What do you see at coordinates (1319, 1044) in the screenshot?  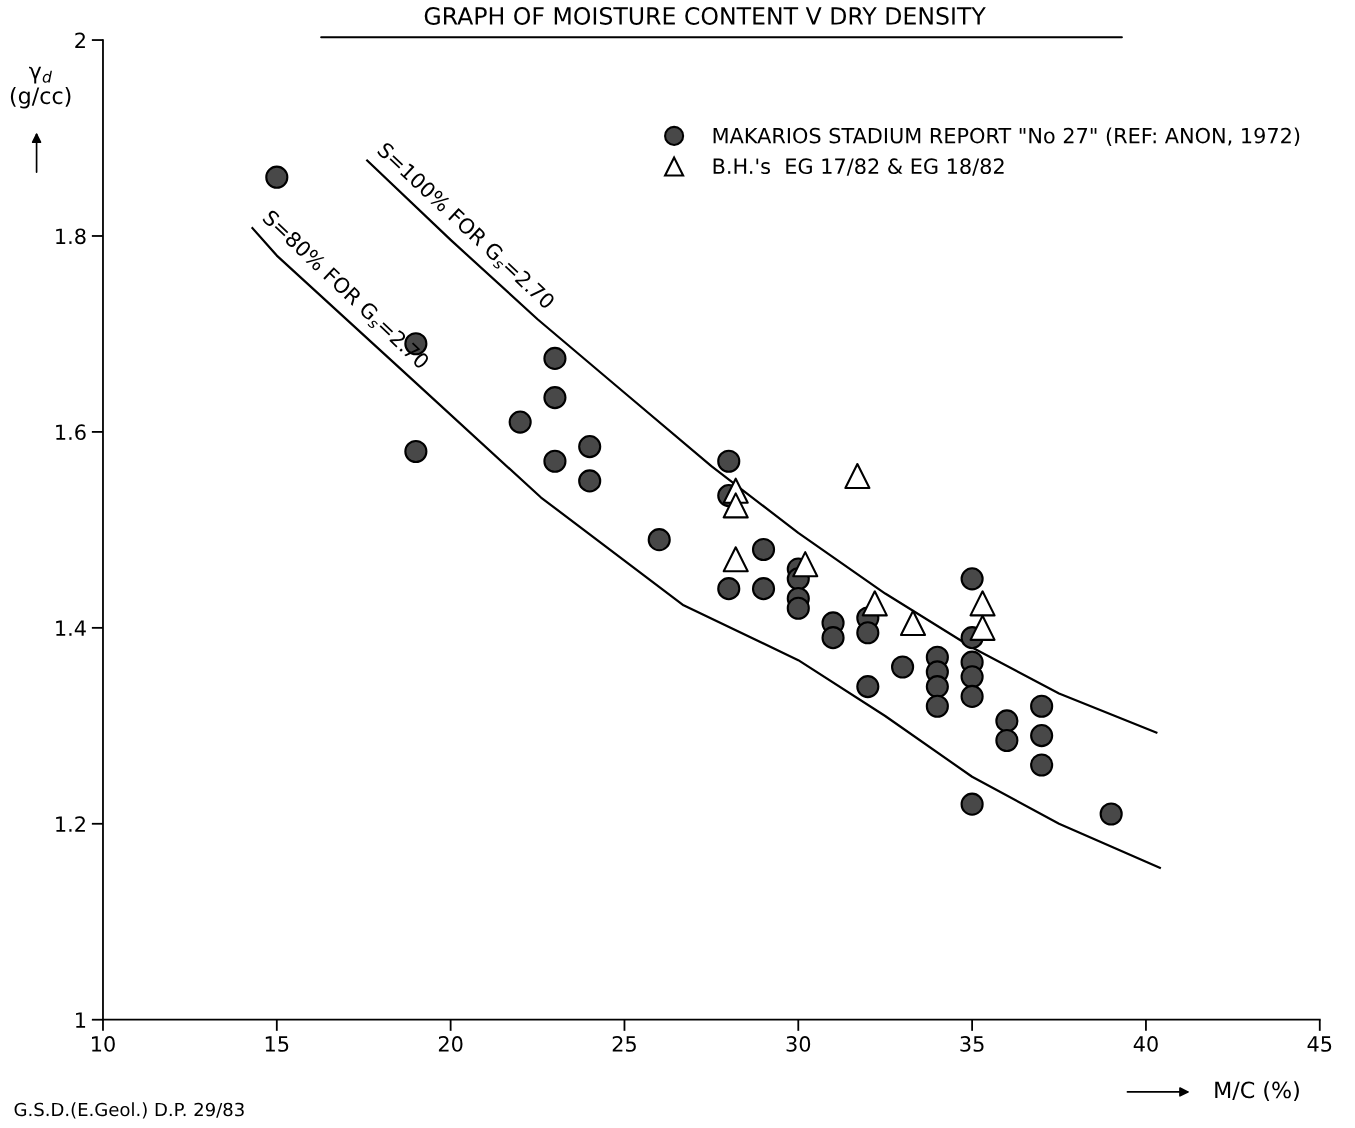 I see `x-tick-label: 45` at bounding box center [1319, 1044].